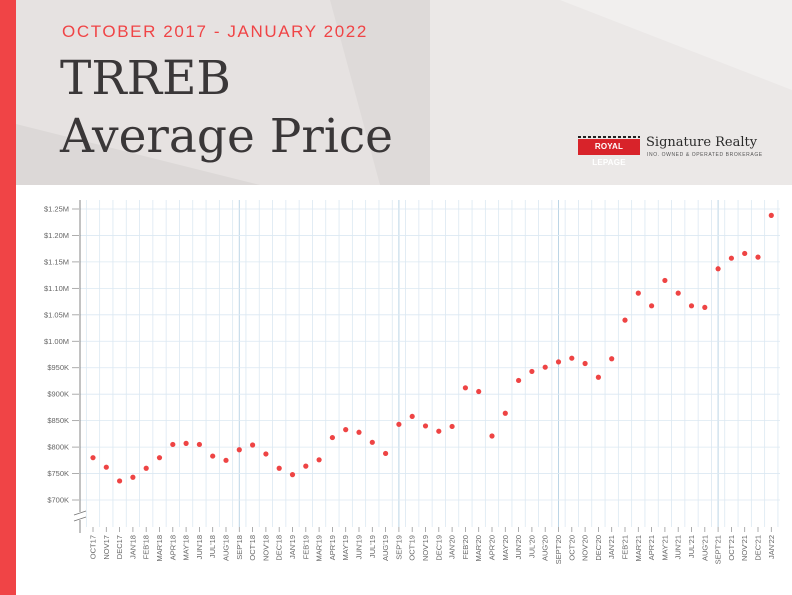 The height and width of the screenshot is (595, 792). Describe the element at coordinates (132, 547) in the screenshot. I see `x-tick-label: JAN'18` at that location.